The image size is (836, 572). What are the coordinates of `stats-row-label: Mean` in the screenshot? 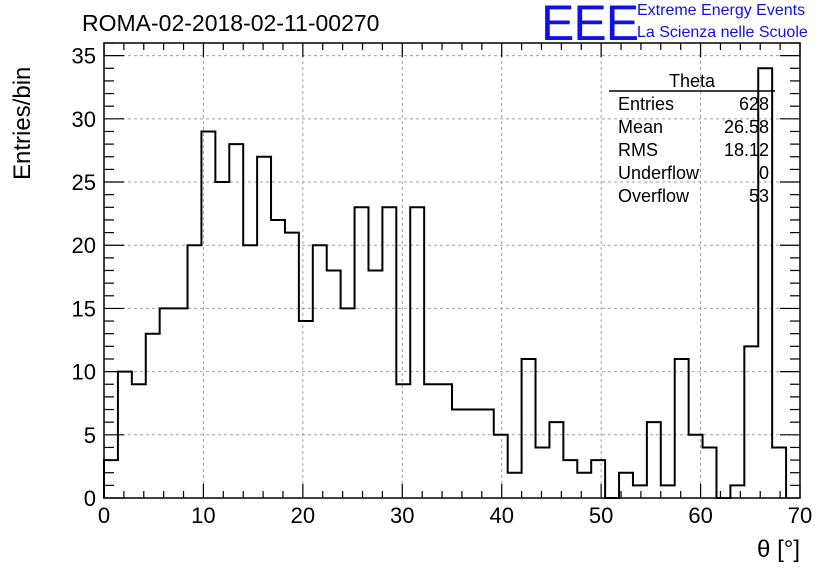 It's located at (640, 127).